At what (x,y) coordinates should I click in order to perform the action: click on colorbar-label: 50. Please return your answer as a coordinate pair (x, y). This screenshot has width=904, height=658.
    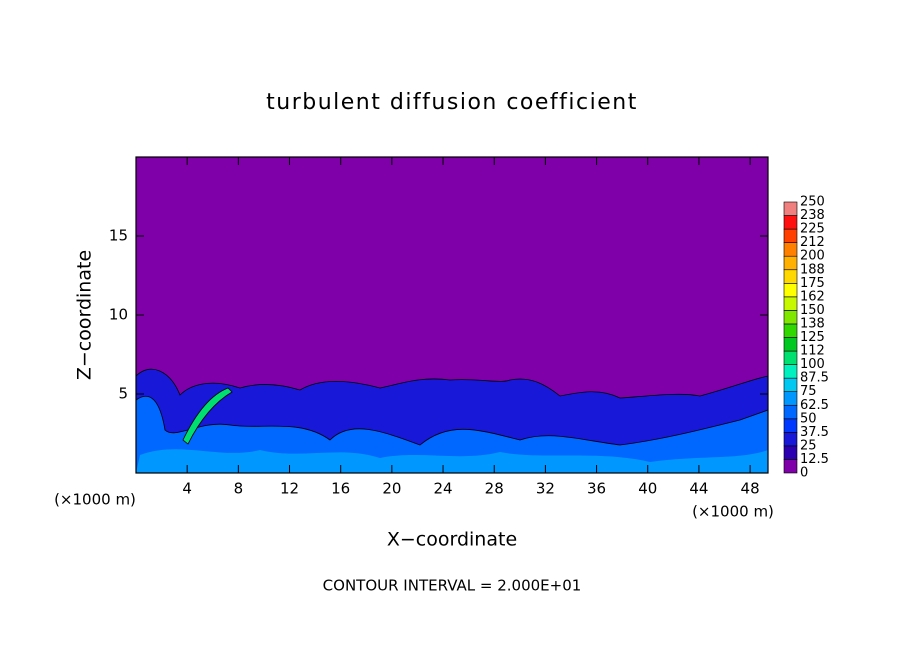
    Looking at the image, I should click on (808, 418).